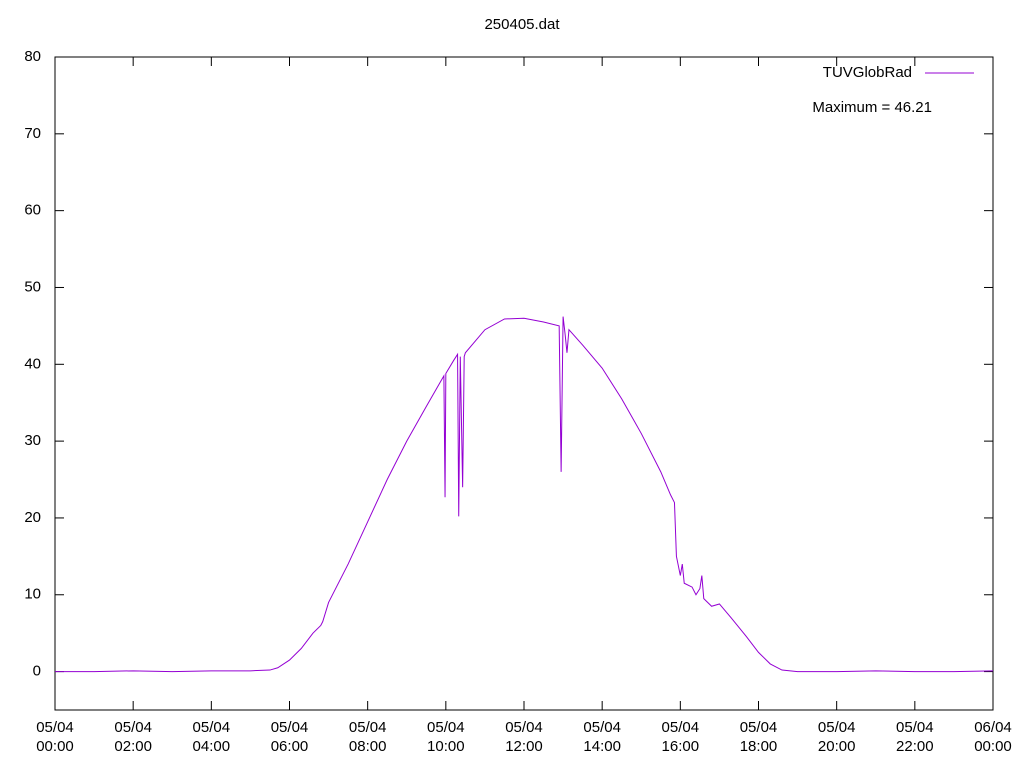  Describe the element at coordinates (446, 746) in the screenshot. I see `x-tick-label: 10:00` at that location.